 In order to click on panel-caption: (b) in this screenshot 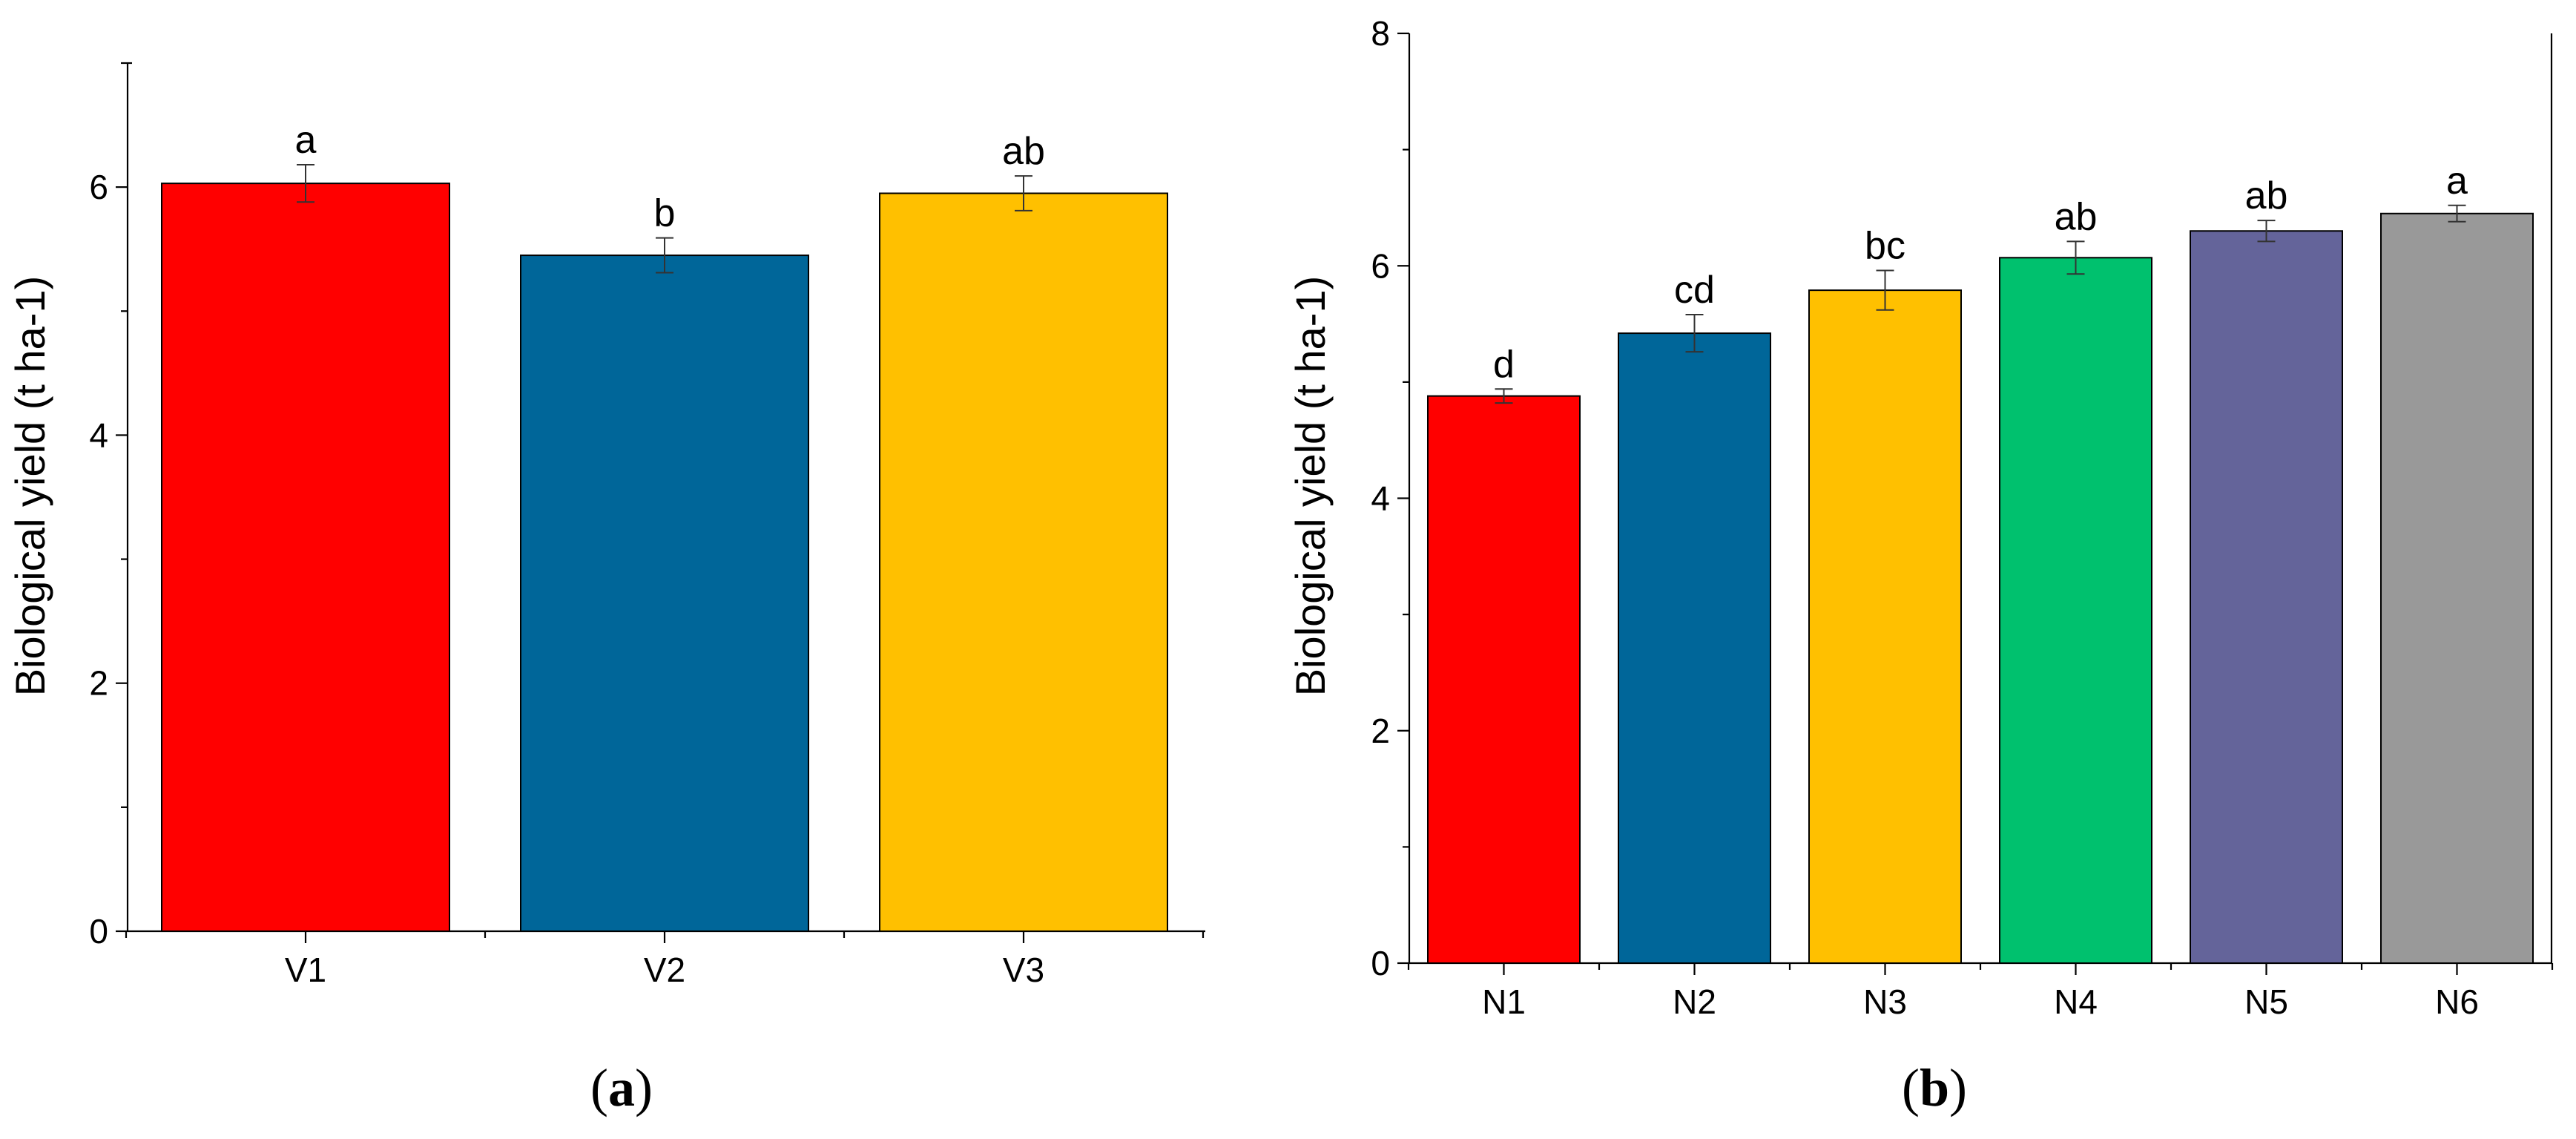, I will do `click(1934, 1087)`.